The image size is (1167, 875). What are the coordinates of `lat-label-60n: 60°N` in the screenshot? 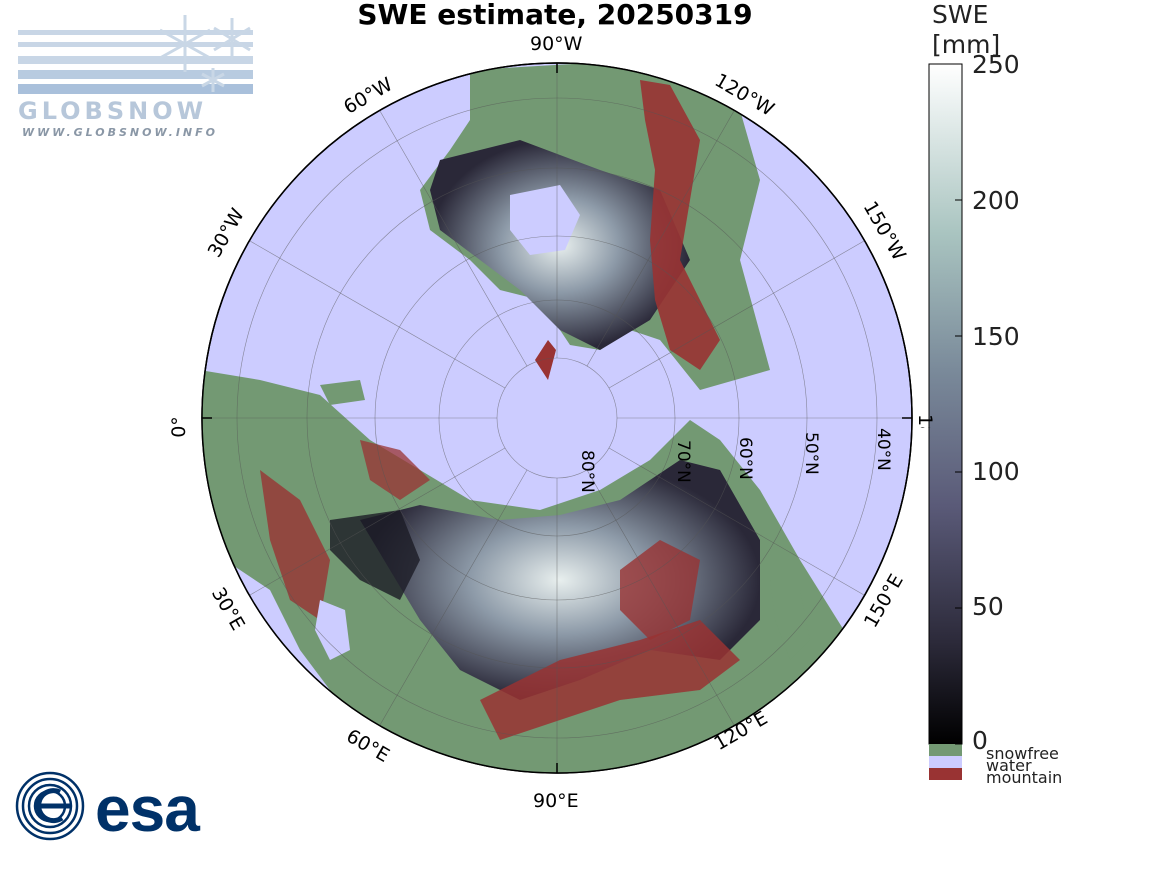 It's located at (745, 458).